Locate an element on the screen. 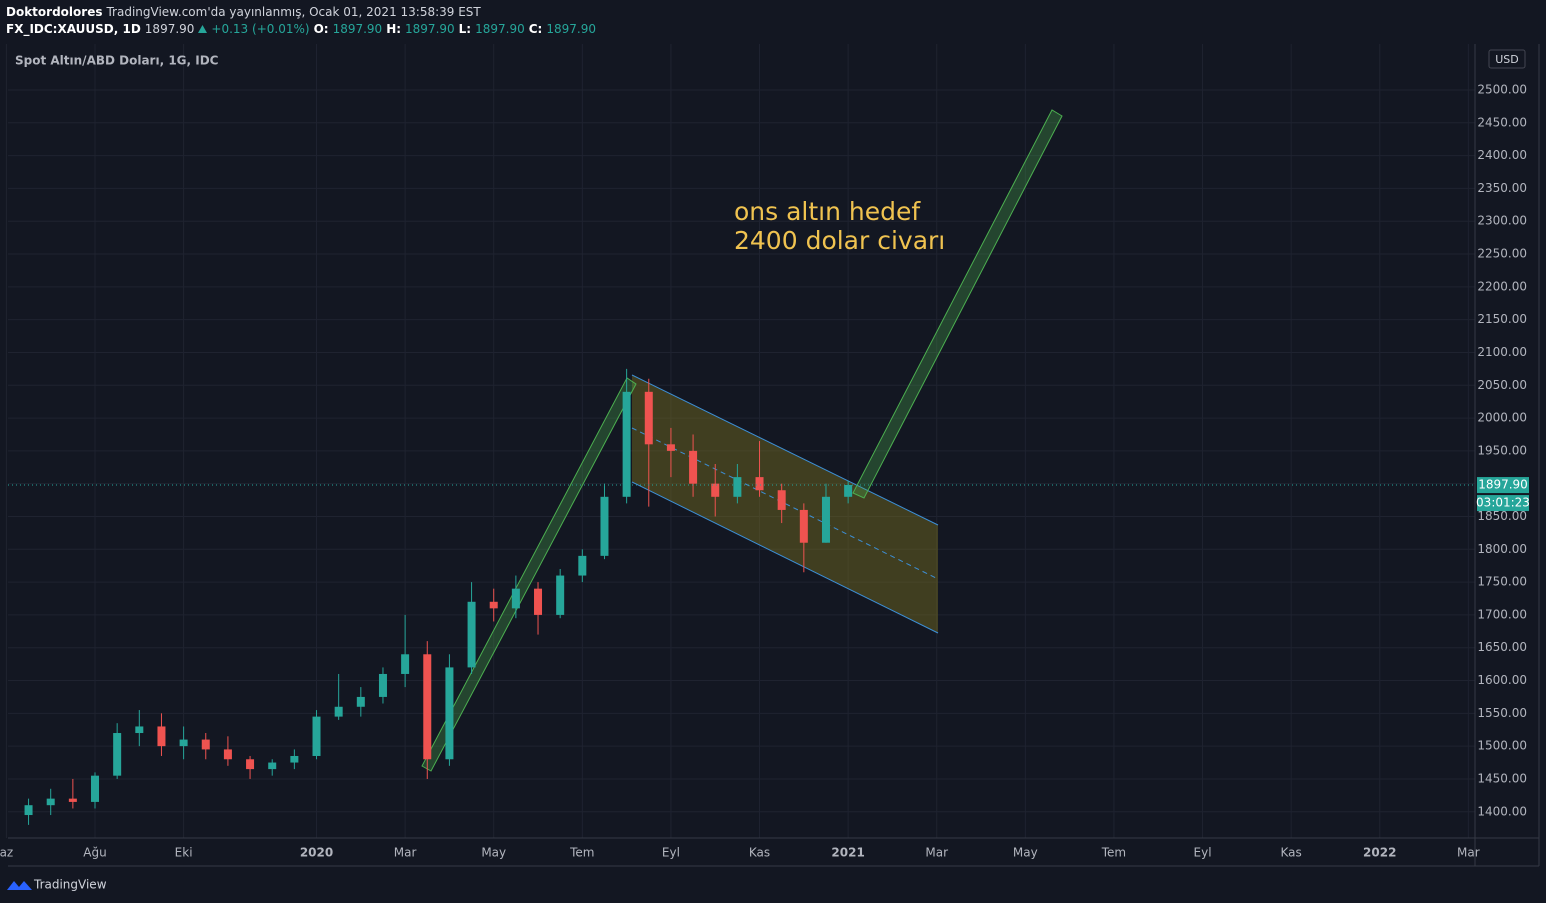 This screenshot has width=1546, height=903. countdown: 03:01:23 is located at coordinates (1503, 503).